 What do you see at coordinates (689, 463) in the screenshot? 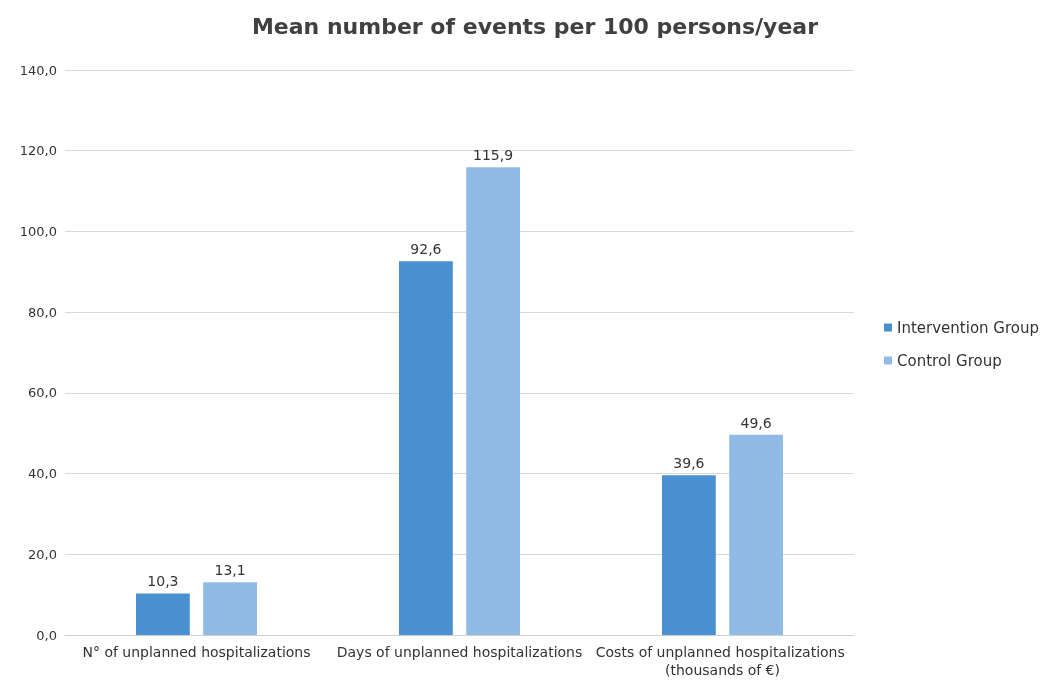
I see `data-label: 39,6` at bounding box center [689, 463].